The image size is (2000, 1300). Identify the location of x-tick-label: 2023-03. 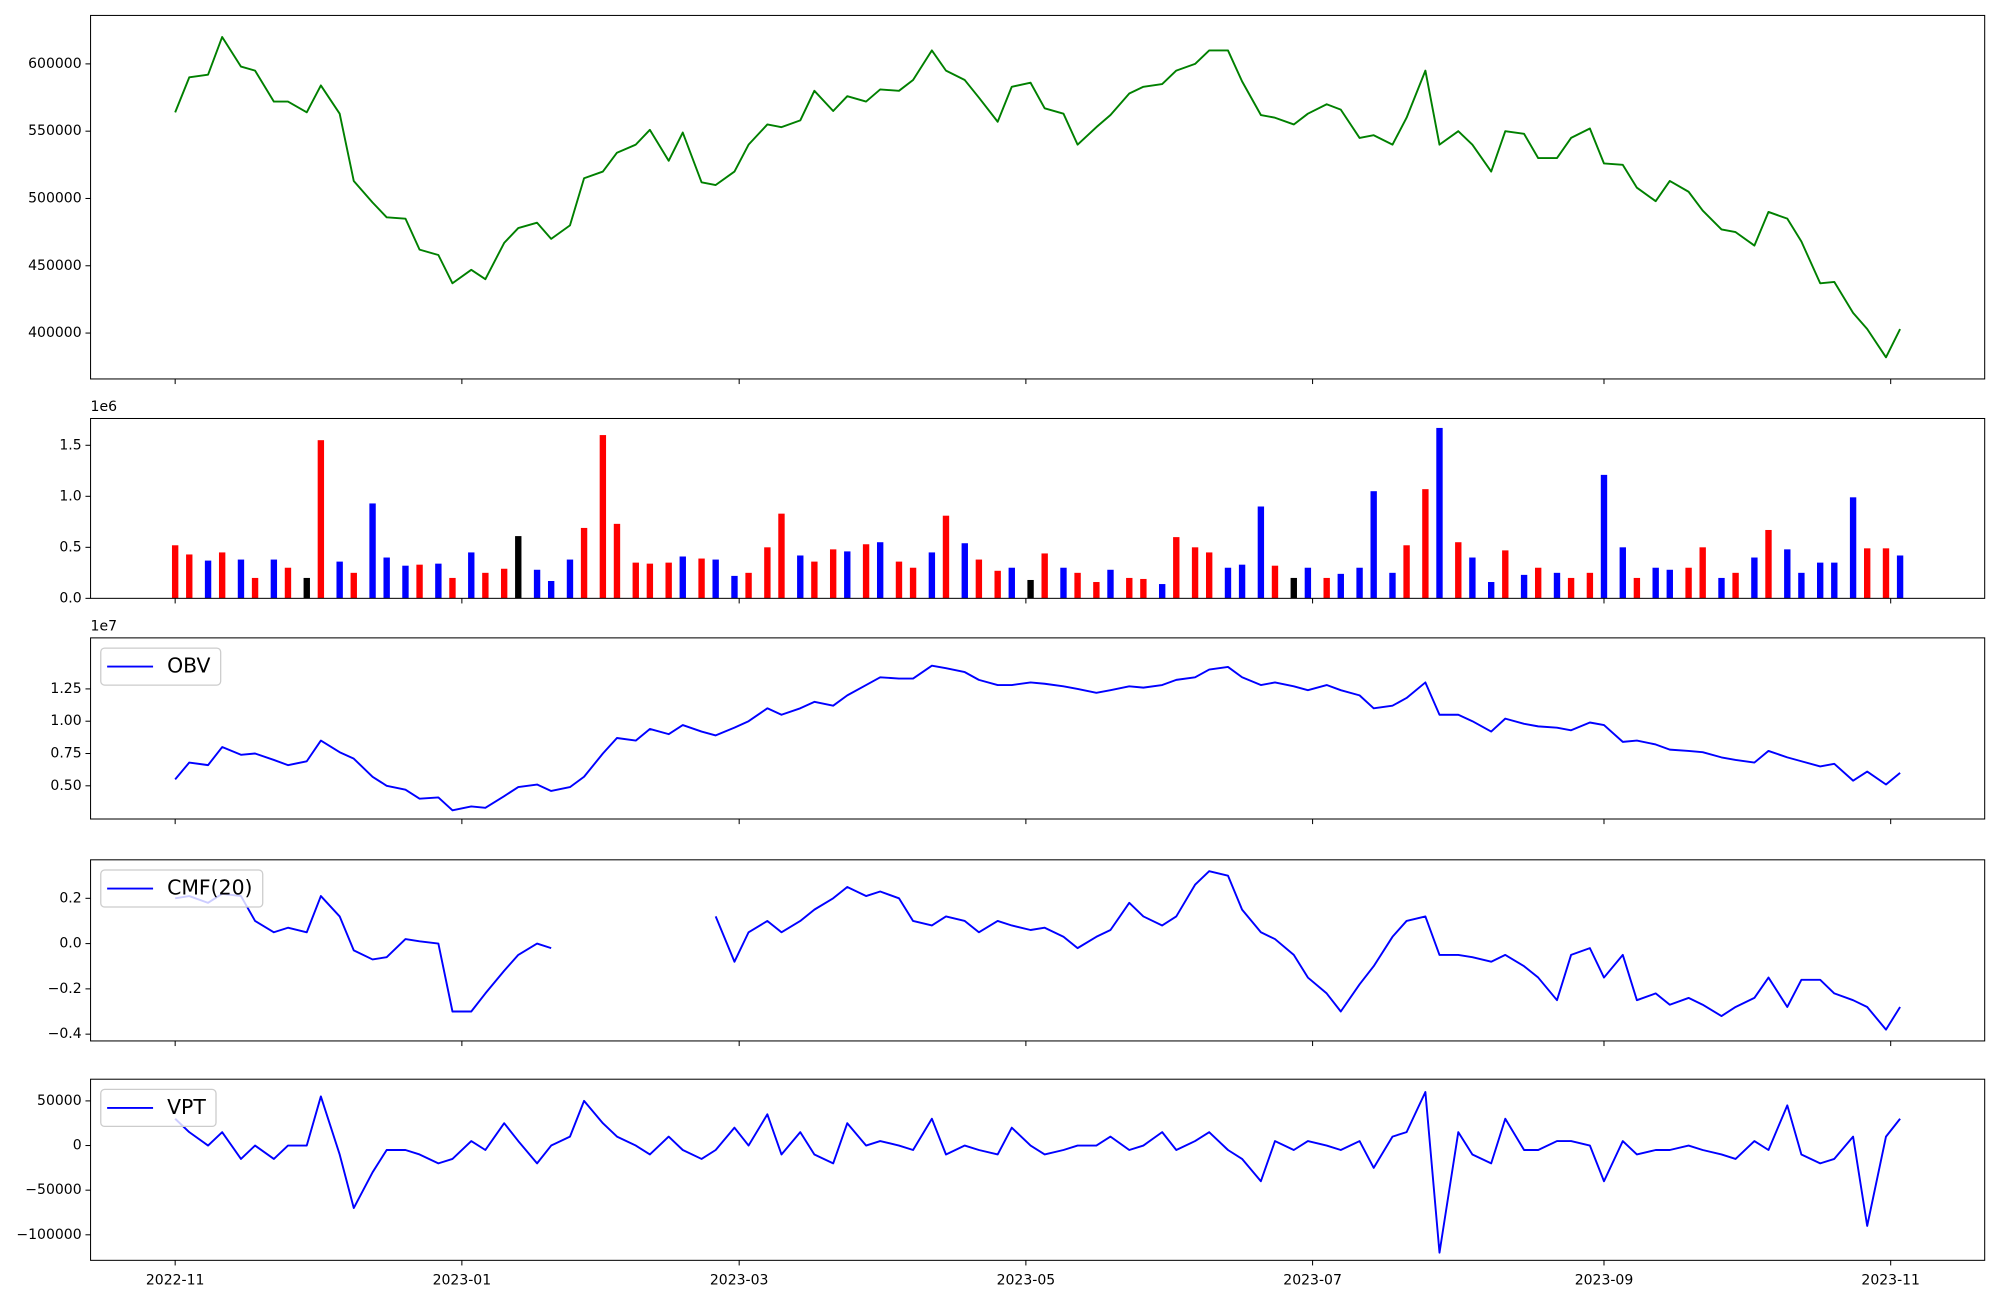
(739, 1281).